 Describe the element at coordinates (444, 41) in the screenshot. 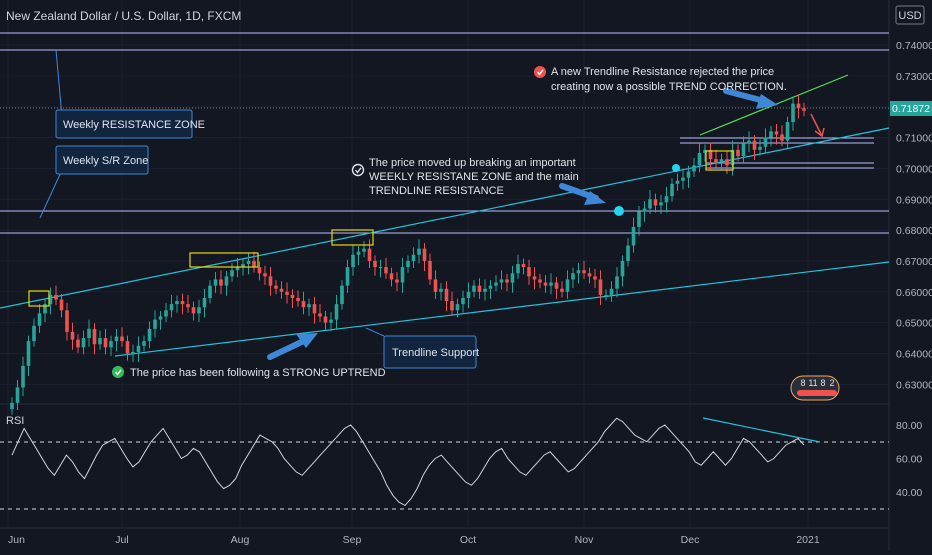

I see `weekly-resistance-zone-band` at that location.